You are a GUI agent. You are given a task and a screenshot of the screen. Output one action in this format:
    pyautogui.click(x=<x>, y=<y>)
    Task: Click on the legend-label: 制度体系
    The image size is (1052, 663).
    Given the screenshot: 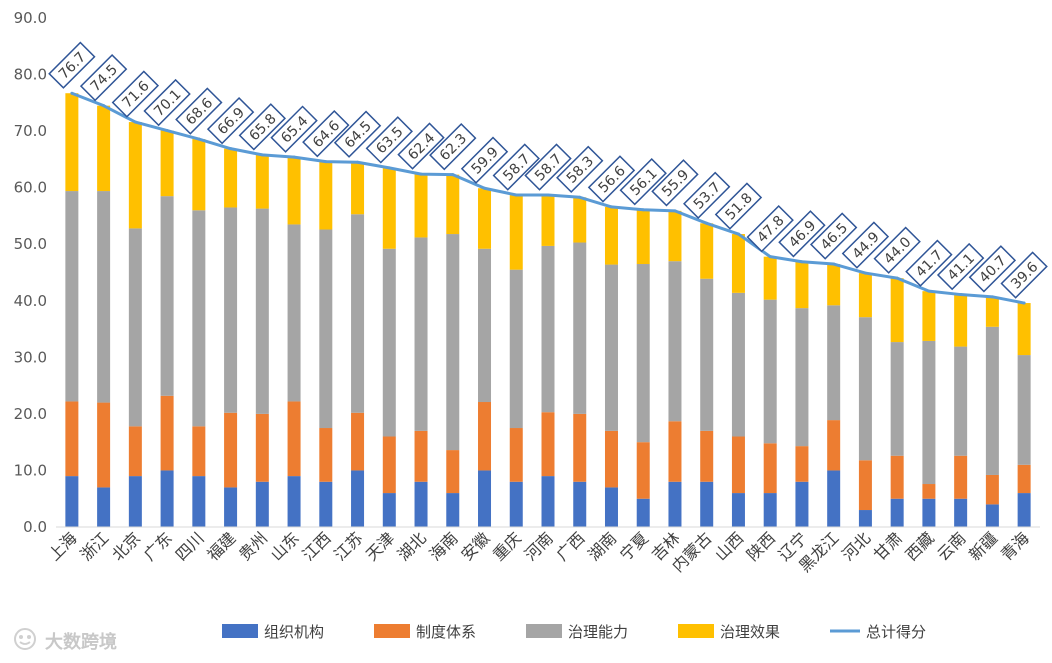 What is the action you would take?
    pyautogui.click(x=446, y=632)
    